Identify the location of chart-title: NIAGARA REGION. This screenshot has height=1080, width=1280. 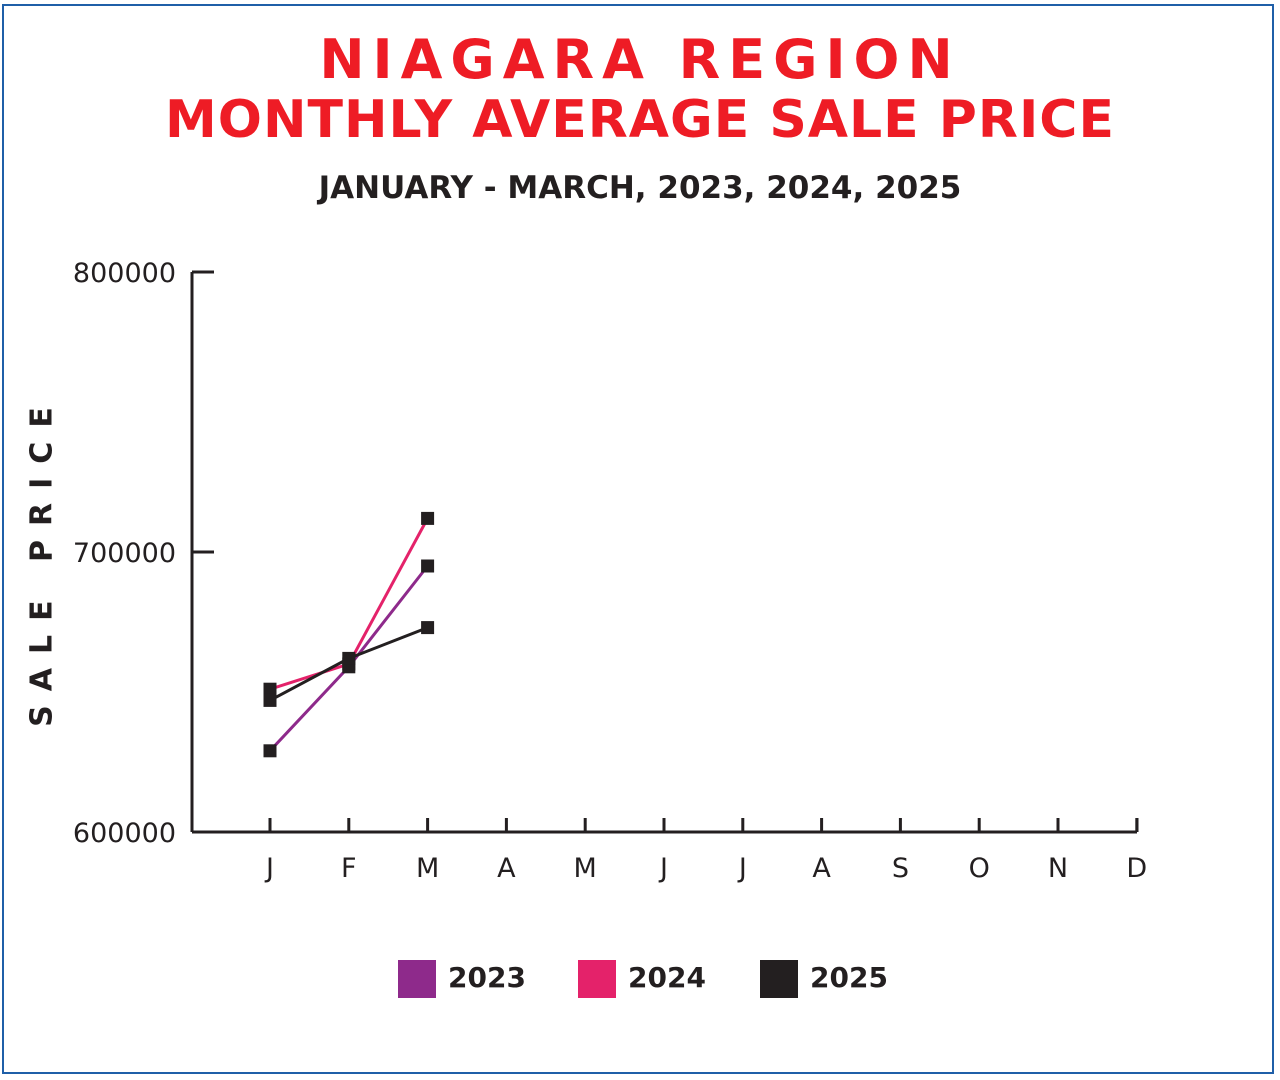
(640, 59).